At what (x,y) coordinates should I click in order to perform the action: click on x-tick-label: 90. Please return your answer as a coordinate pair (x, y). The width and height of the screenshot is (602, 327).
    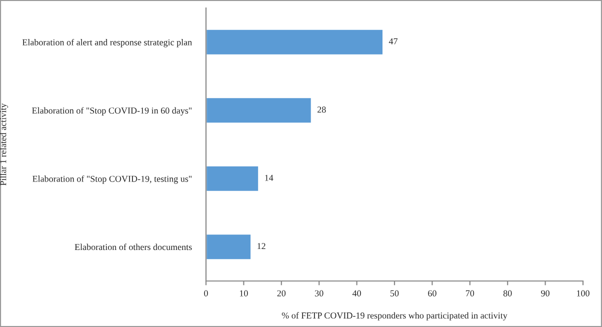
    Looking at the image, I should click on (545, 293).